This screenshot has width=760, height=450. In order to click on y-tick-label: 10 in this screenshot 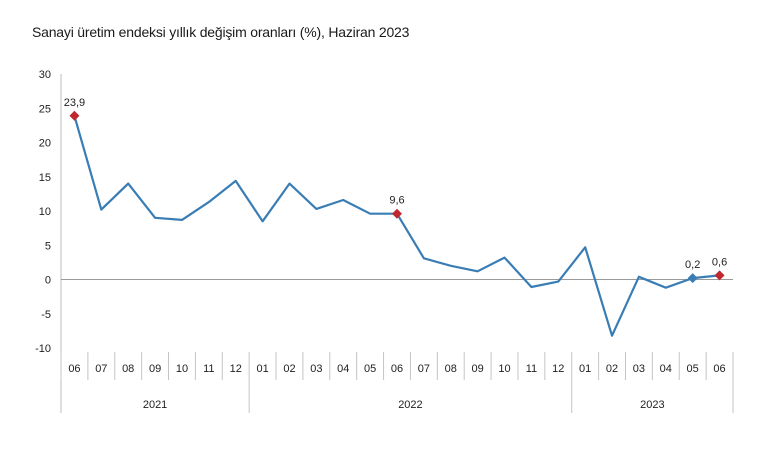, I will do `click(45, 212)`.